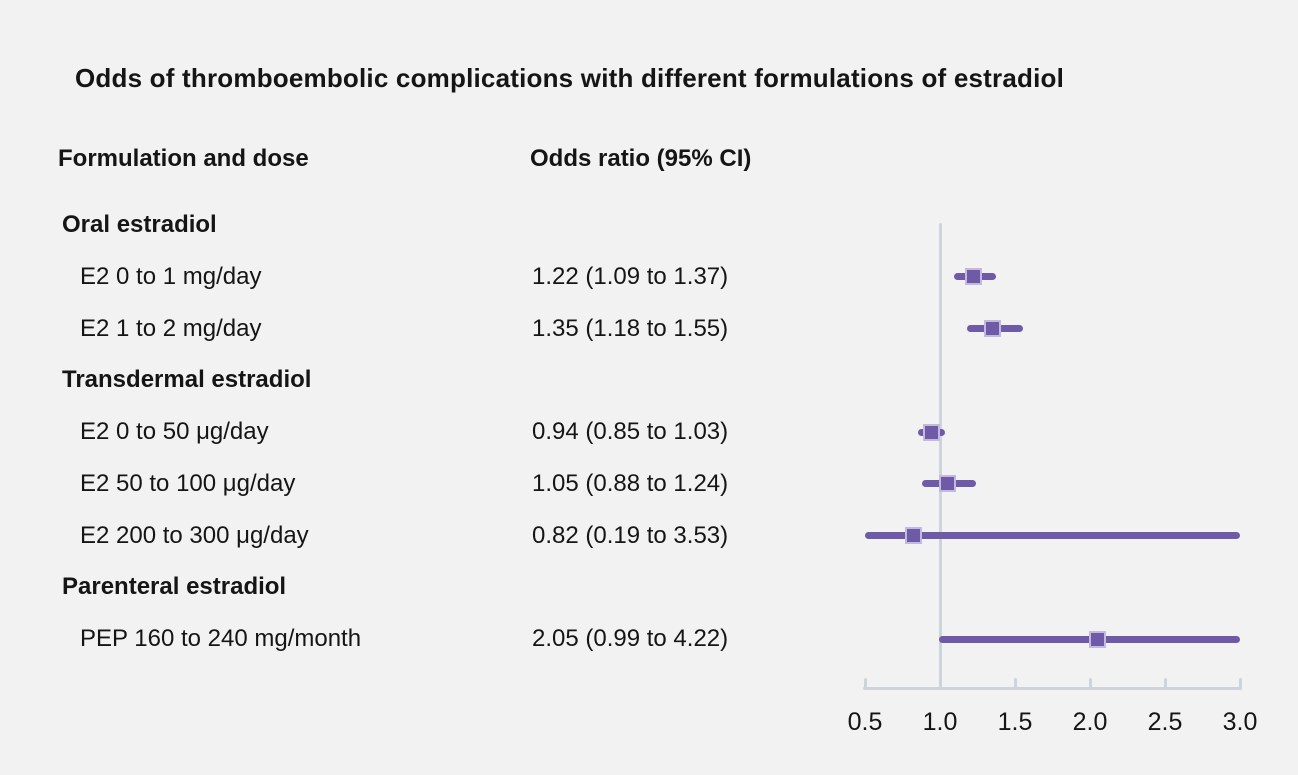 Image resolution: width=1298 pixels, height=775 pixels. What do you see at coordinates (221, 638) in the screenshot?
I see `row-label: PEP 160 to 240 mg/month` at bounding box center [221, 638].